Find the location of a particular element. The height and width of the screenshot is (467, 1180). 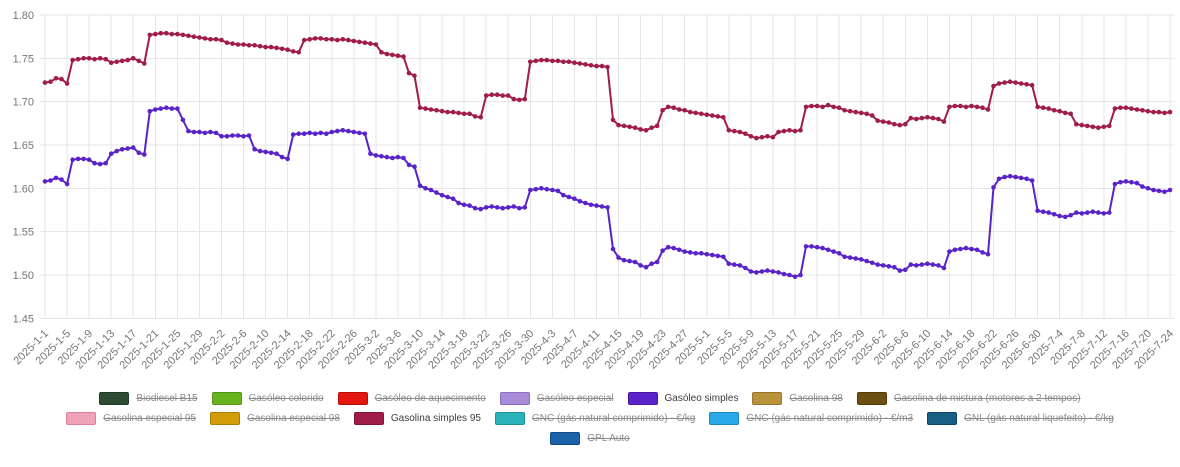

legend-item-gasolina-98: Gasolina 98 is located at coordinates (797, 398).